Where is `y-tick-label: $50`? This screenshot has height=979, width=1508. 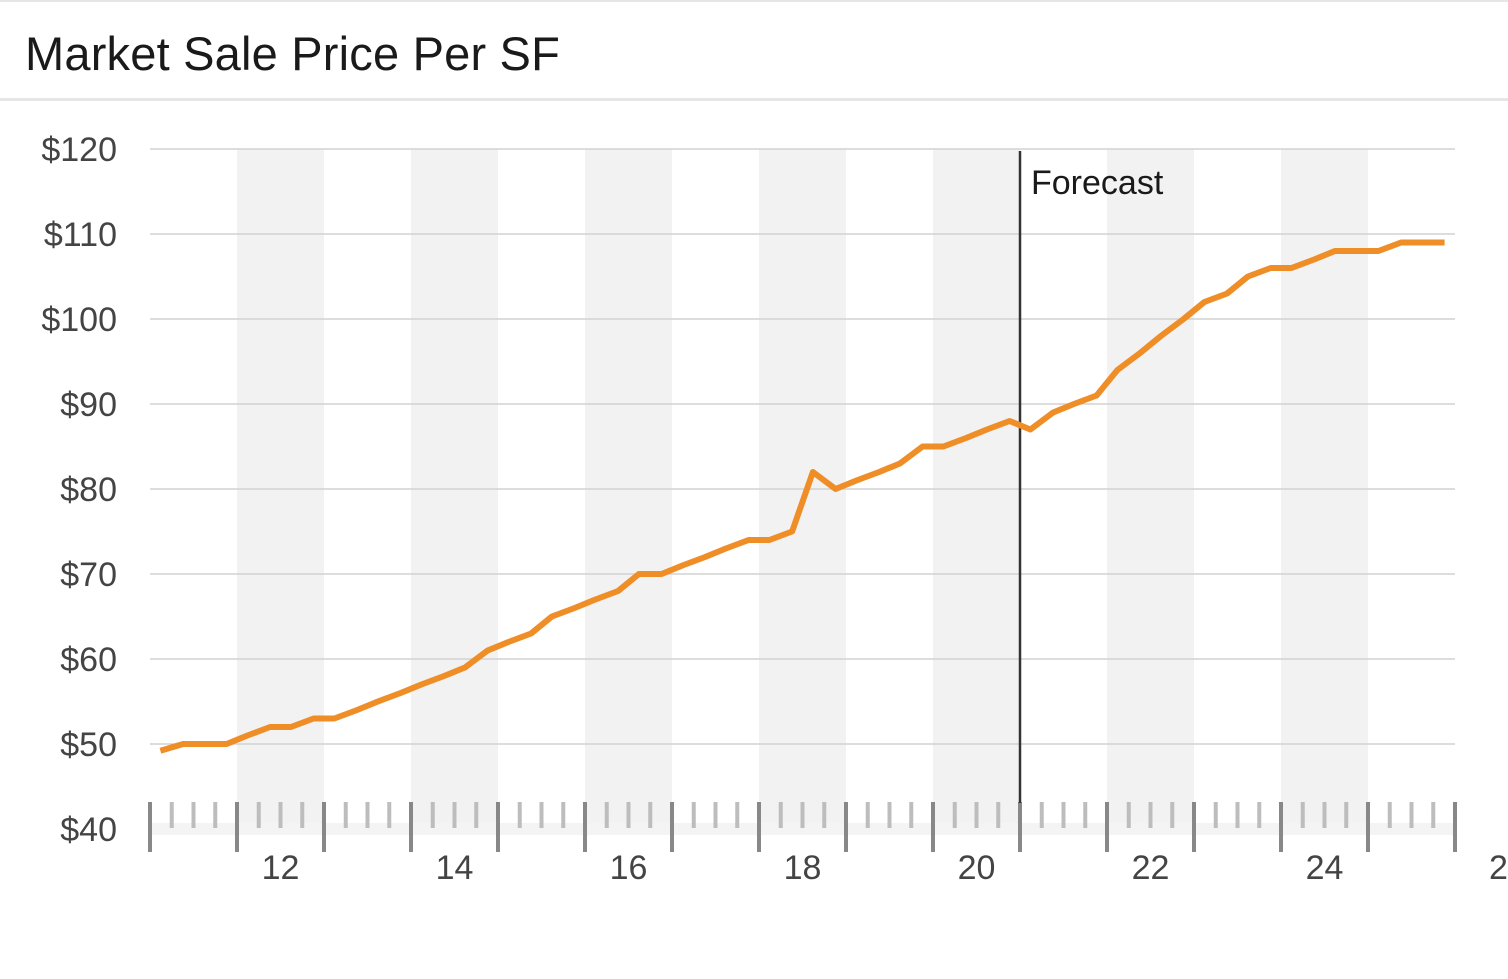
y-tick-label: $50 is located at coordinates (88, 745).